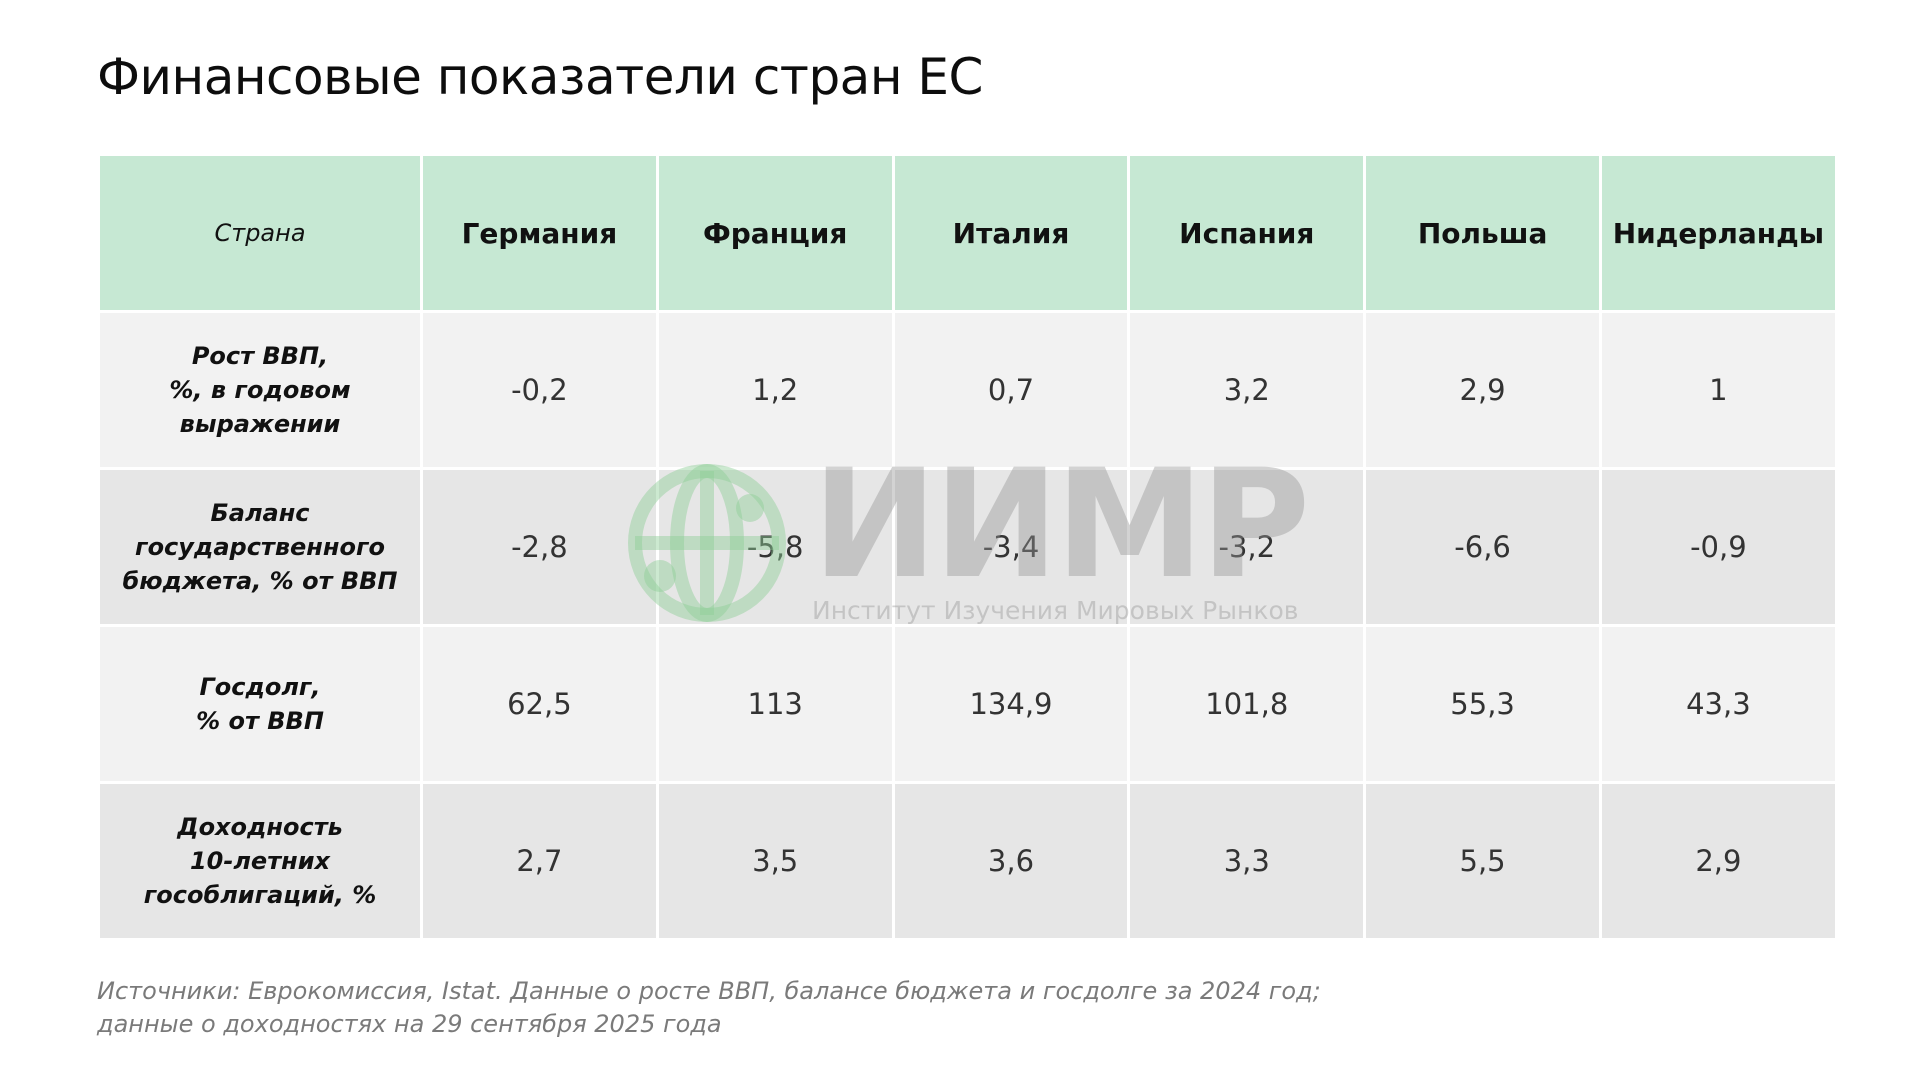 This screenshot has width=1921, height=1081. Describe the element at coordinates (539, 390) in the screenshot. I see `table-cell: -0,2` at that location.